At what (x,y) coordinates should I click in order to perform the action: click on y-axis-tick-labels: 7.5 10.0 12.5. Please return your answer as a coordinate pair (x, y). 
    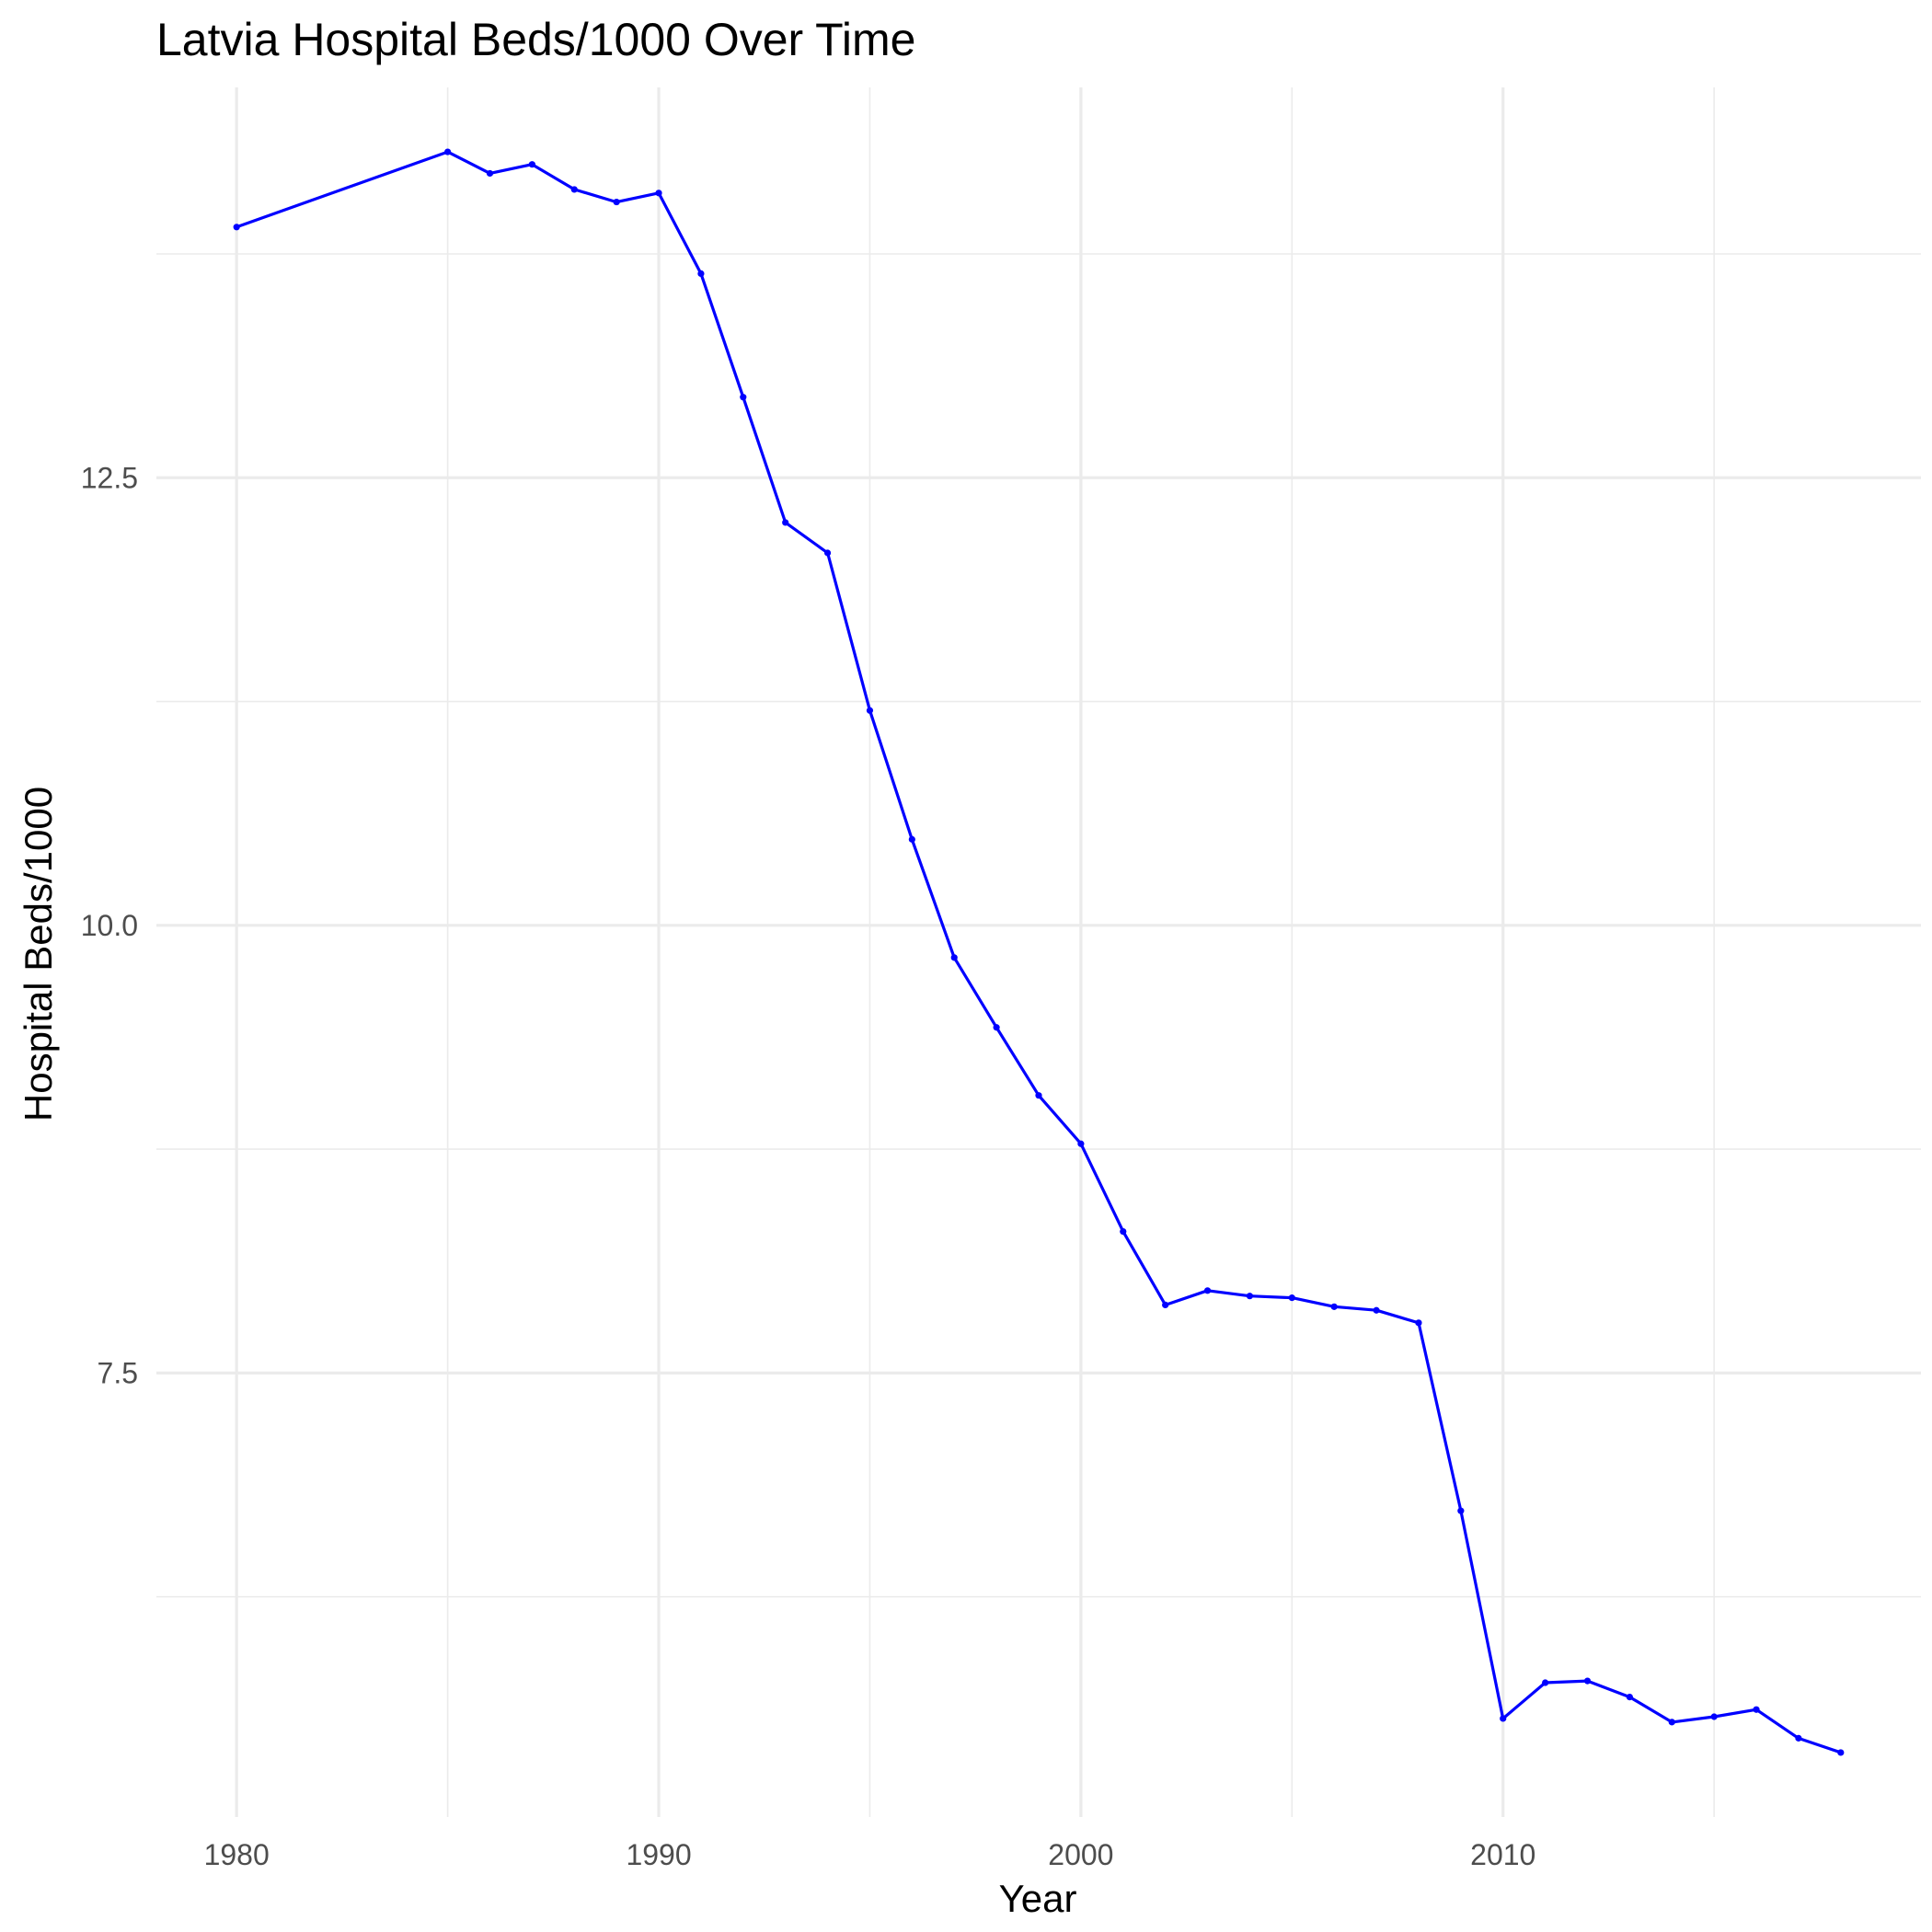
    Looking at the image, I should click on (109, 925).